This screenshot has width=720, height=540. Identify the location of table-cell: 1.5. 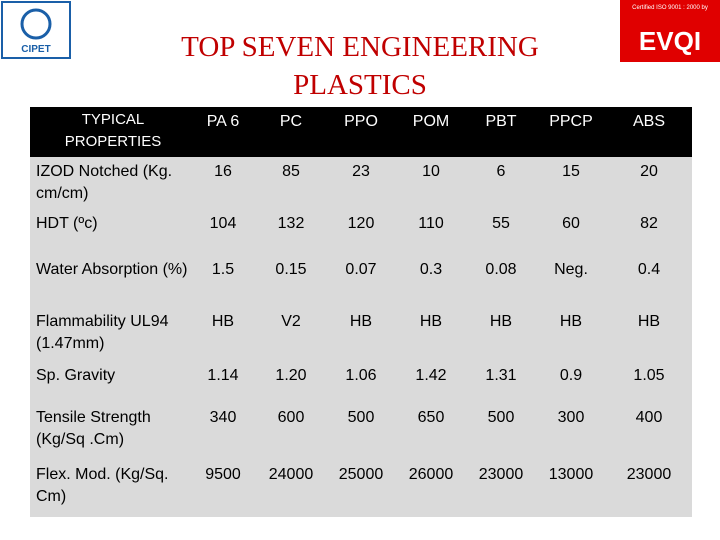
(223, 269).